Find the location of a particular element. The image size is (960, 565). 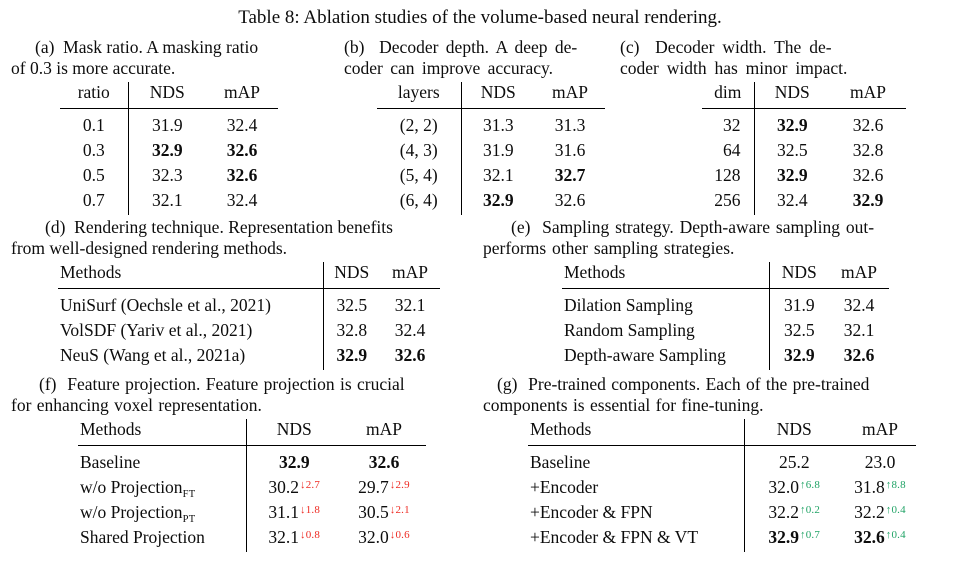

table-row: 256 32.4 32.9 is located at coordinates (804, 201).